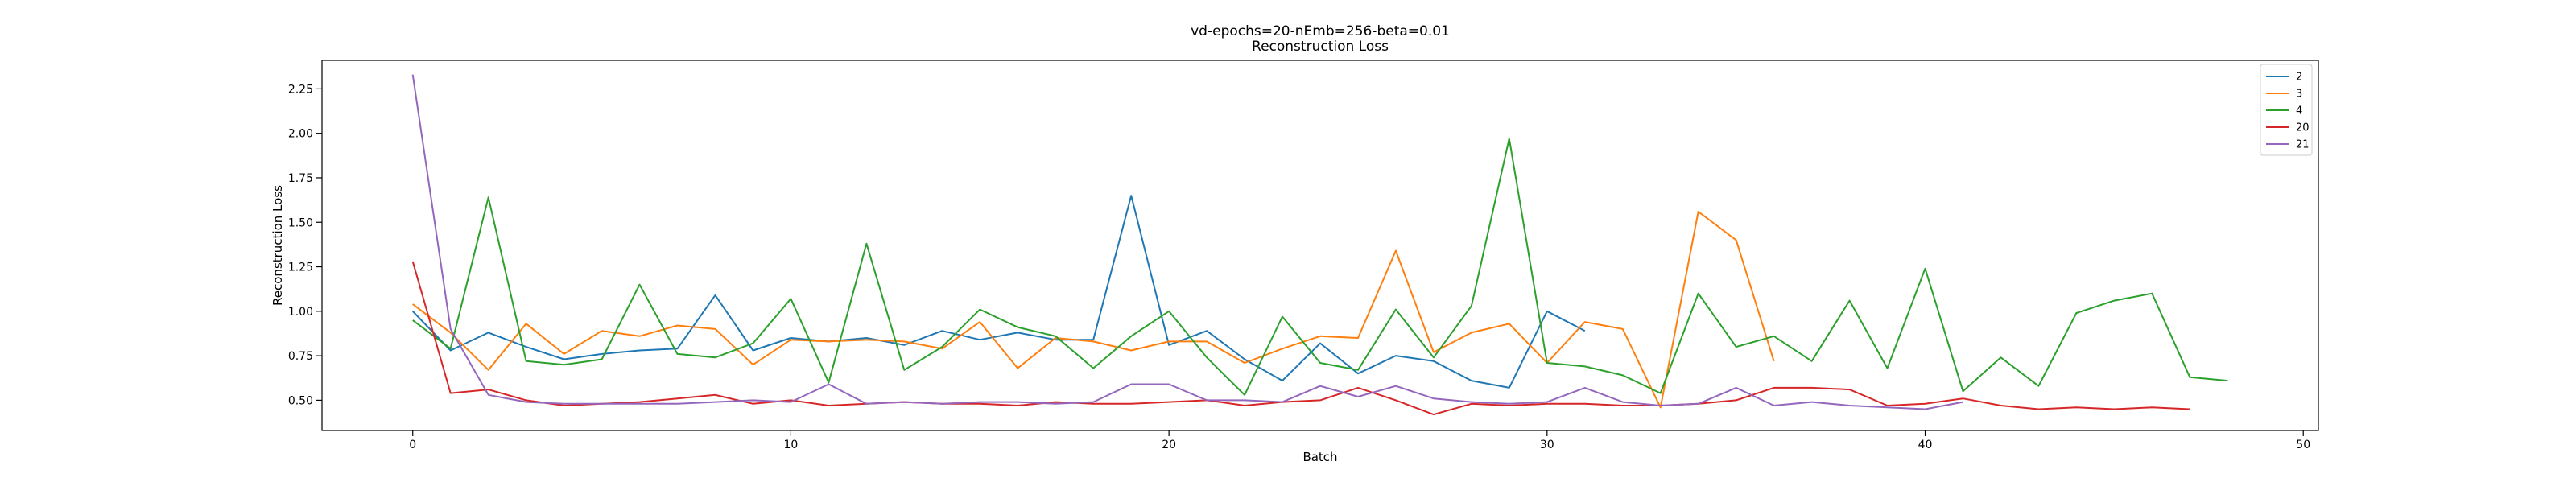 Image resolution: width=2576 pixels, height=486 pixels. What do you see at coordinates (1319, 457) in the screenshot?
I see `x-axis-label: Batch` at bounding box center [1319, 457].